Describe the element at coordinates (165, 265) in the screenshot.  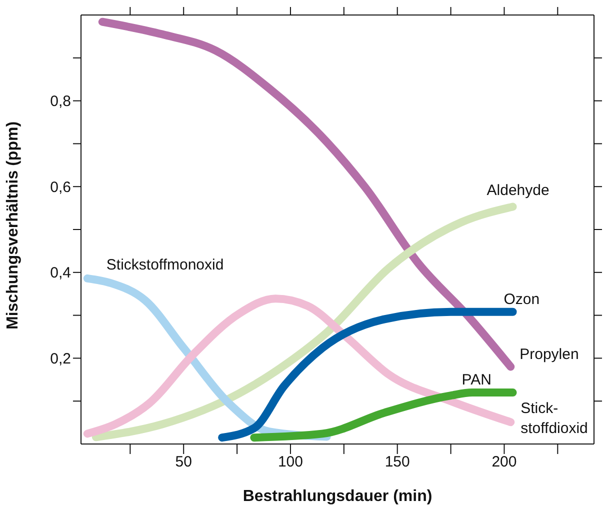
I see `series-label: Stickstoffmonoxid` at that location.